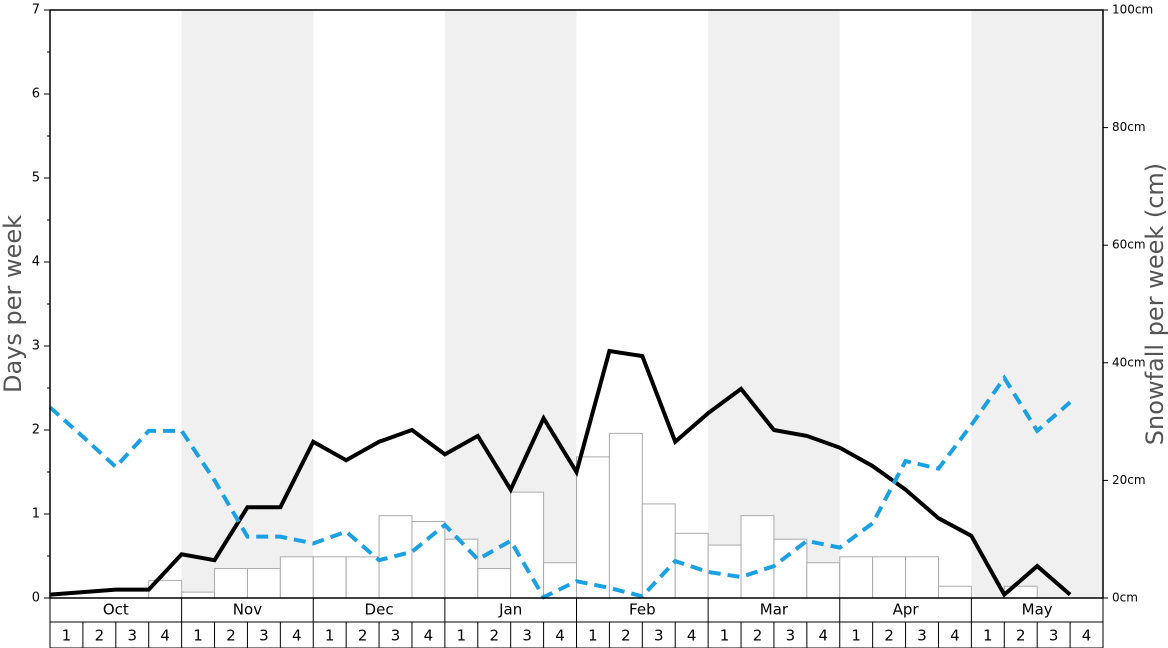  I want to click on month-label: Oct, so click(116, 610).